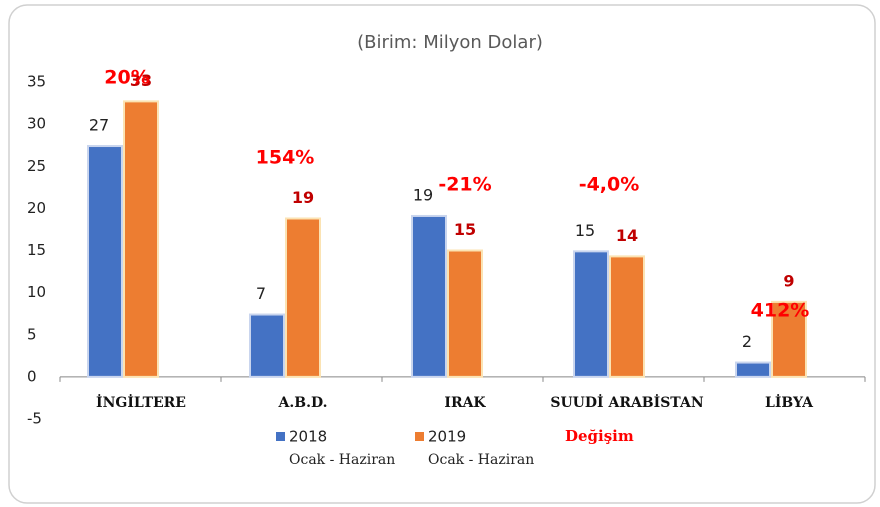 Image resolution: width=880 pixels, height=507 pixels. I want to click on y-tick-label: 10, so click(36, 292).